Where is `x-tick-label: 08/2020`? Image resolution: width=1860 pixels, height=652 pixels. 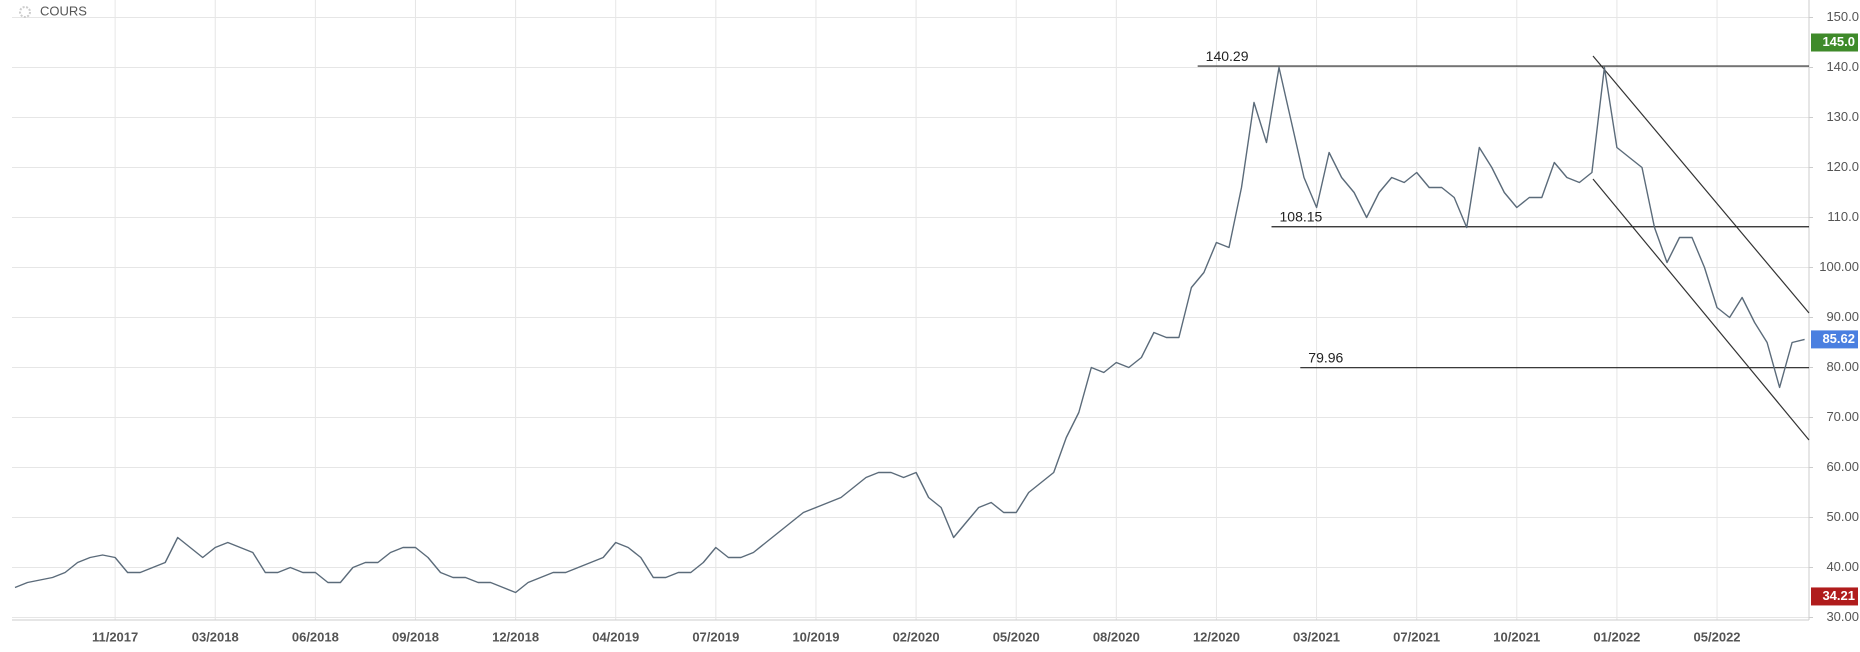
x-tick-label: 08/2020 is located at coordinates (1116, 636).